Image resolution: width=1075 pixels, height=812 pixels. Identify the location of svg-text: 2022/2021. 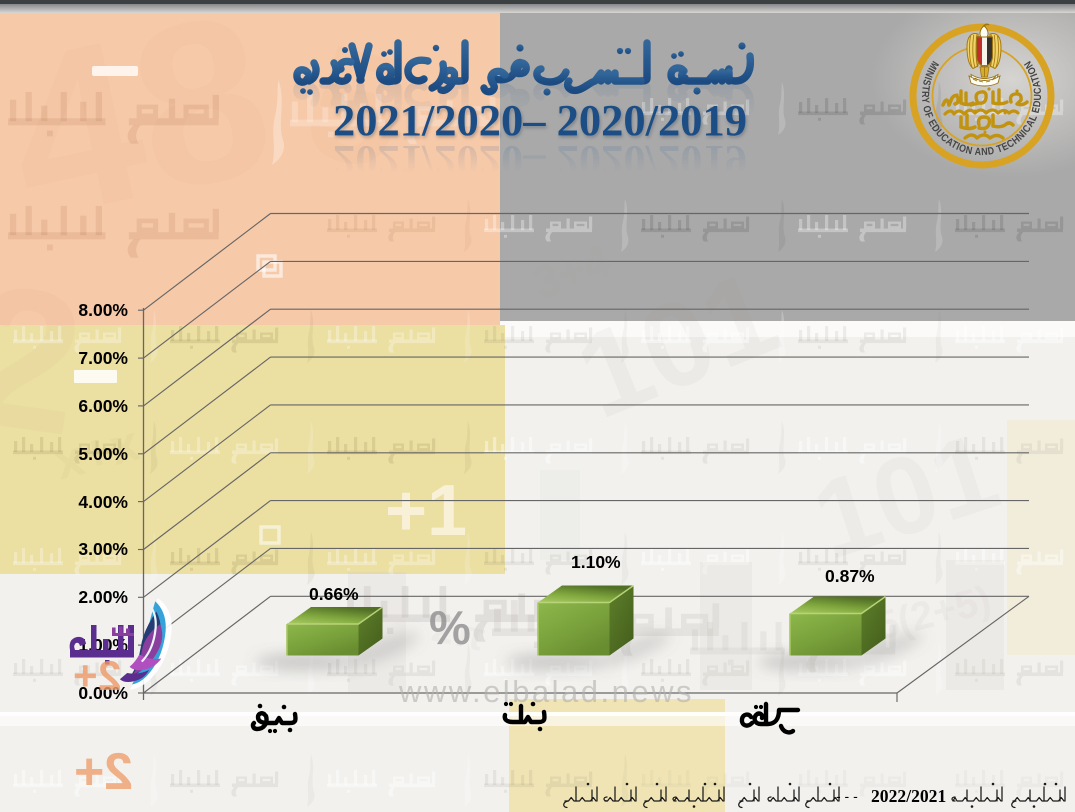
(908, 796).